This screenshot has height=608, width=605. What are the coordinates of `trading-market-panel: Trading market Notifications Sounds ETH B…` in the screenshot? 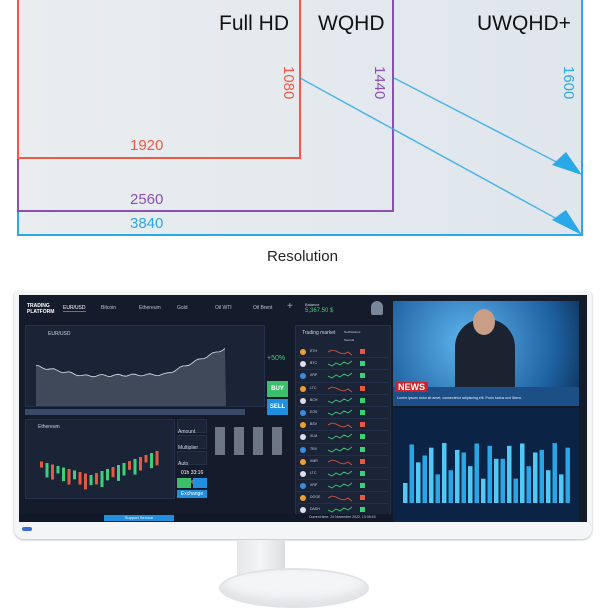 It's located at (343, 421).